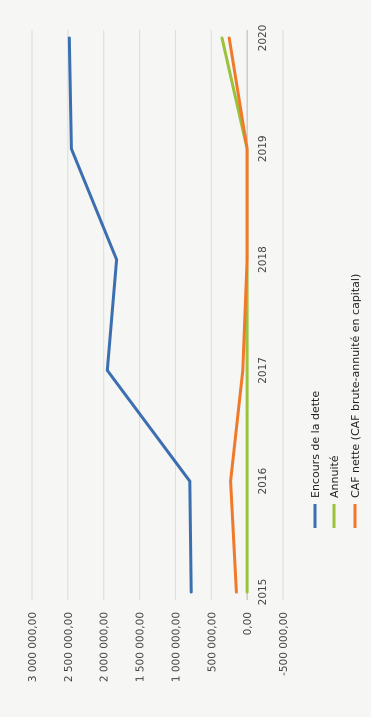 This screenshot has height=717, width=371. What do you see at coordinates (263, 259) in the screenshot?
I see `x-tick-label: 2018` at bounding box center [263, 259].